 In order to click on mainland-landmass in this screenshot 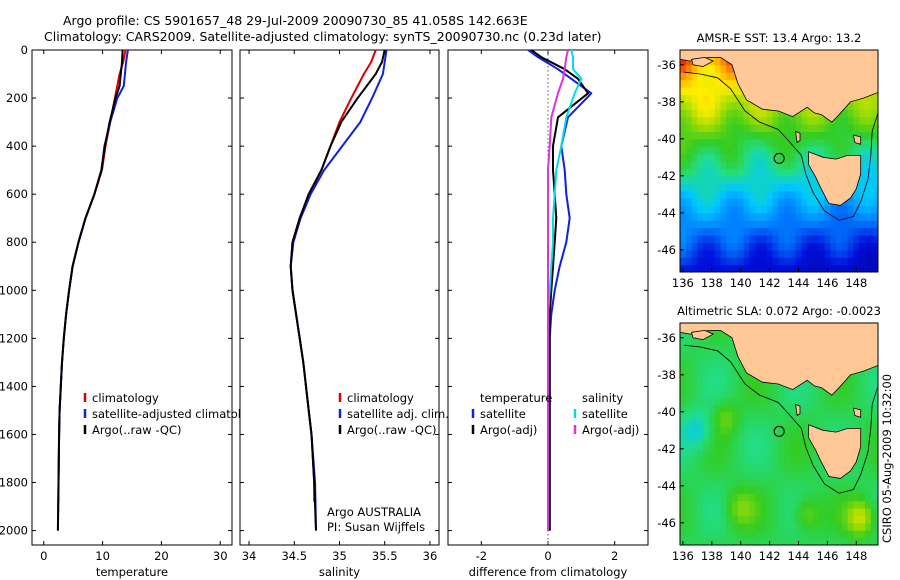, I will do `click(779, 86)`.